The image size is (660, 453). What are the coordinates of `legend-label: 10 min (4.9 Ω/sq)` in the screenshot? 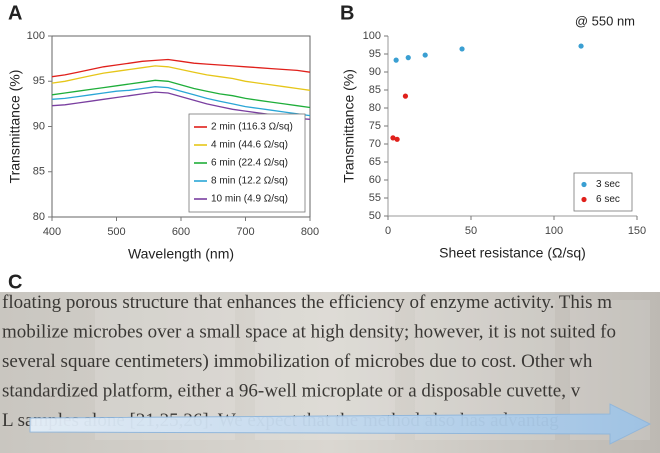 It's located at (249, 199).